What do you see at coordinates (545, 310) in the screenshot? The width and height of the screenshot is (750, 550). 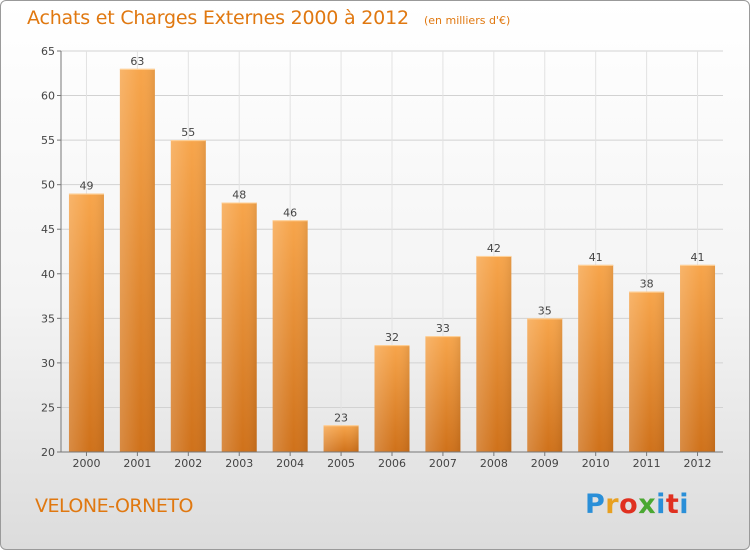 I see `data-label: 35` at bounding box center [545, 310].